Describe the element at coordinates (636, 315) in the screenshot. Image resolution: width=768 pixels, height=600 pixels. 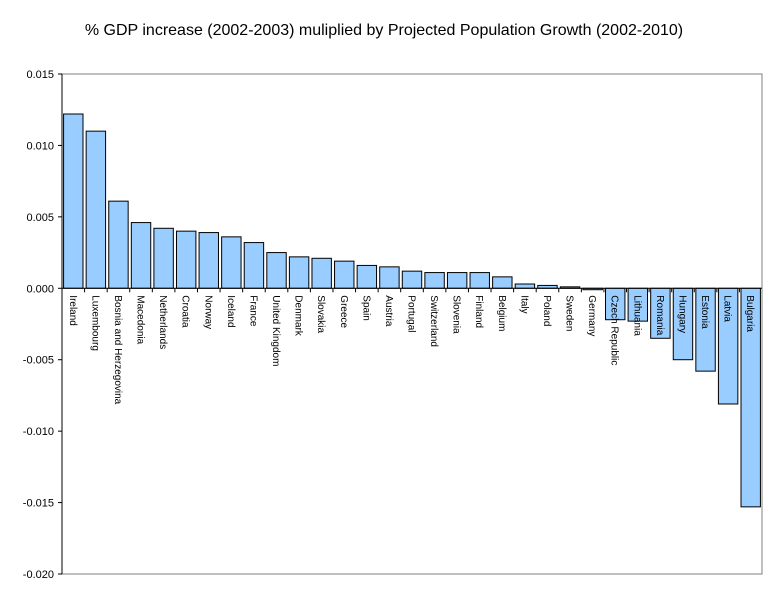
I see `category-label: Lithuania` at that location.